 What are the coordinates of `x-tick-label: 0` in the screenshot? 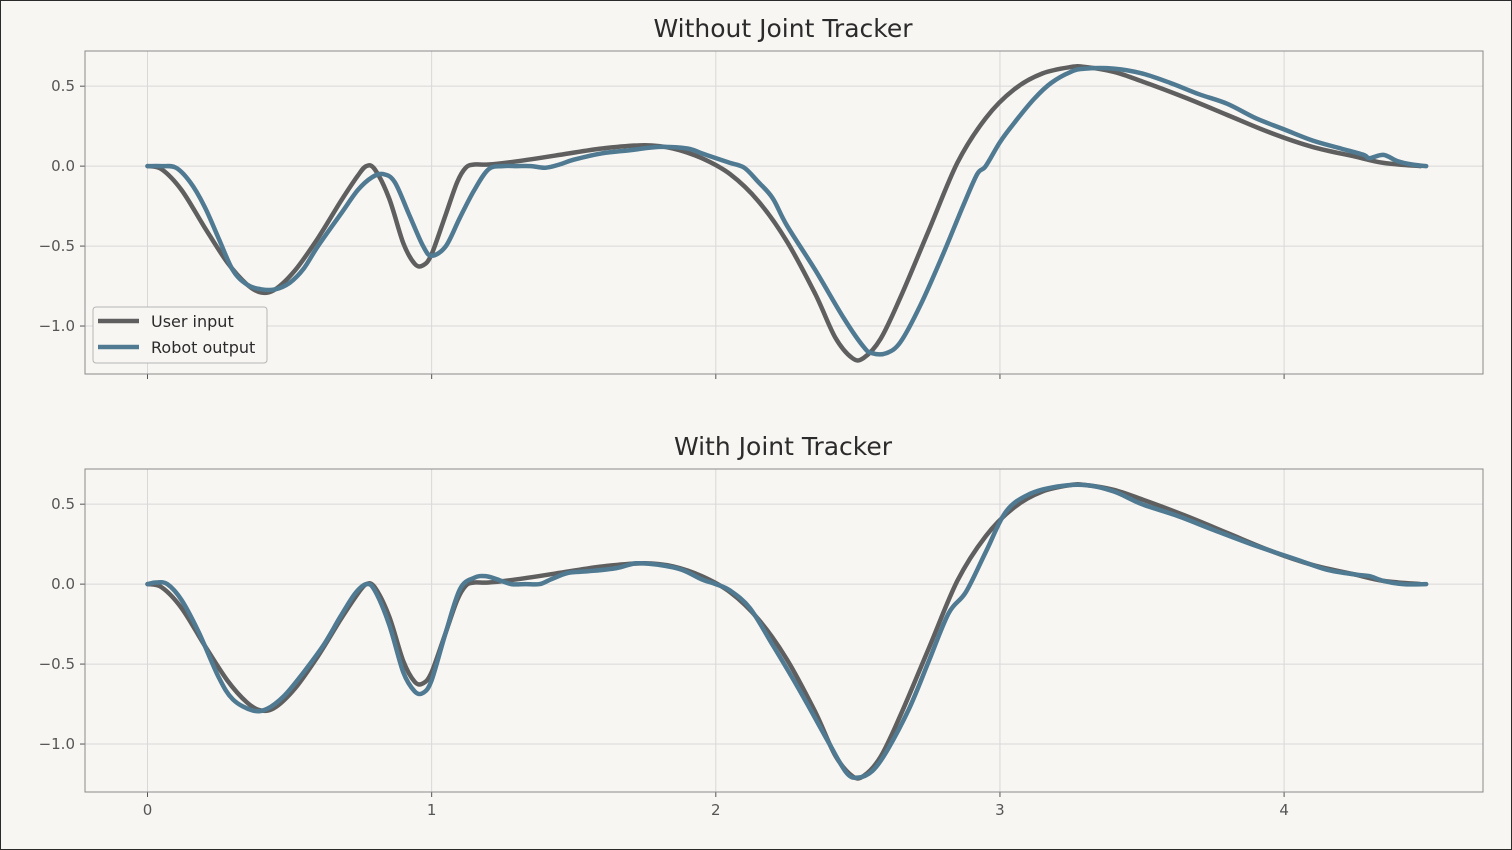 It's located at (148, 810).